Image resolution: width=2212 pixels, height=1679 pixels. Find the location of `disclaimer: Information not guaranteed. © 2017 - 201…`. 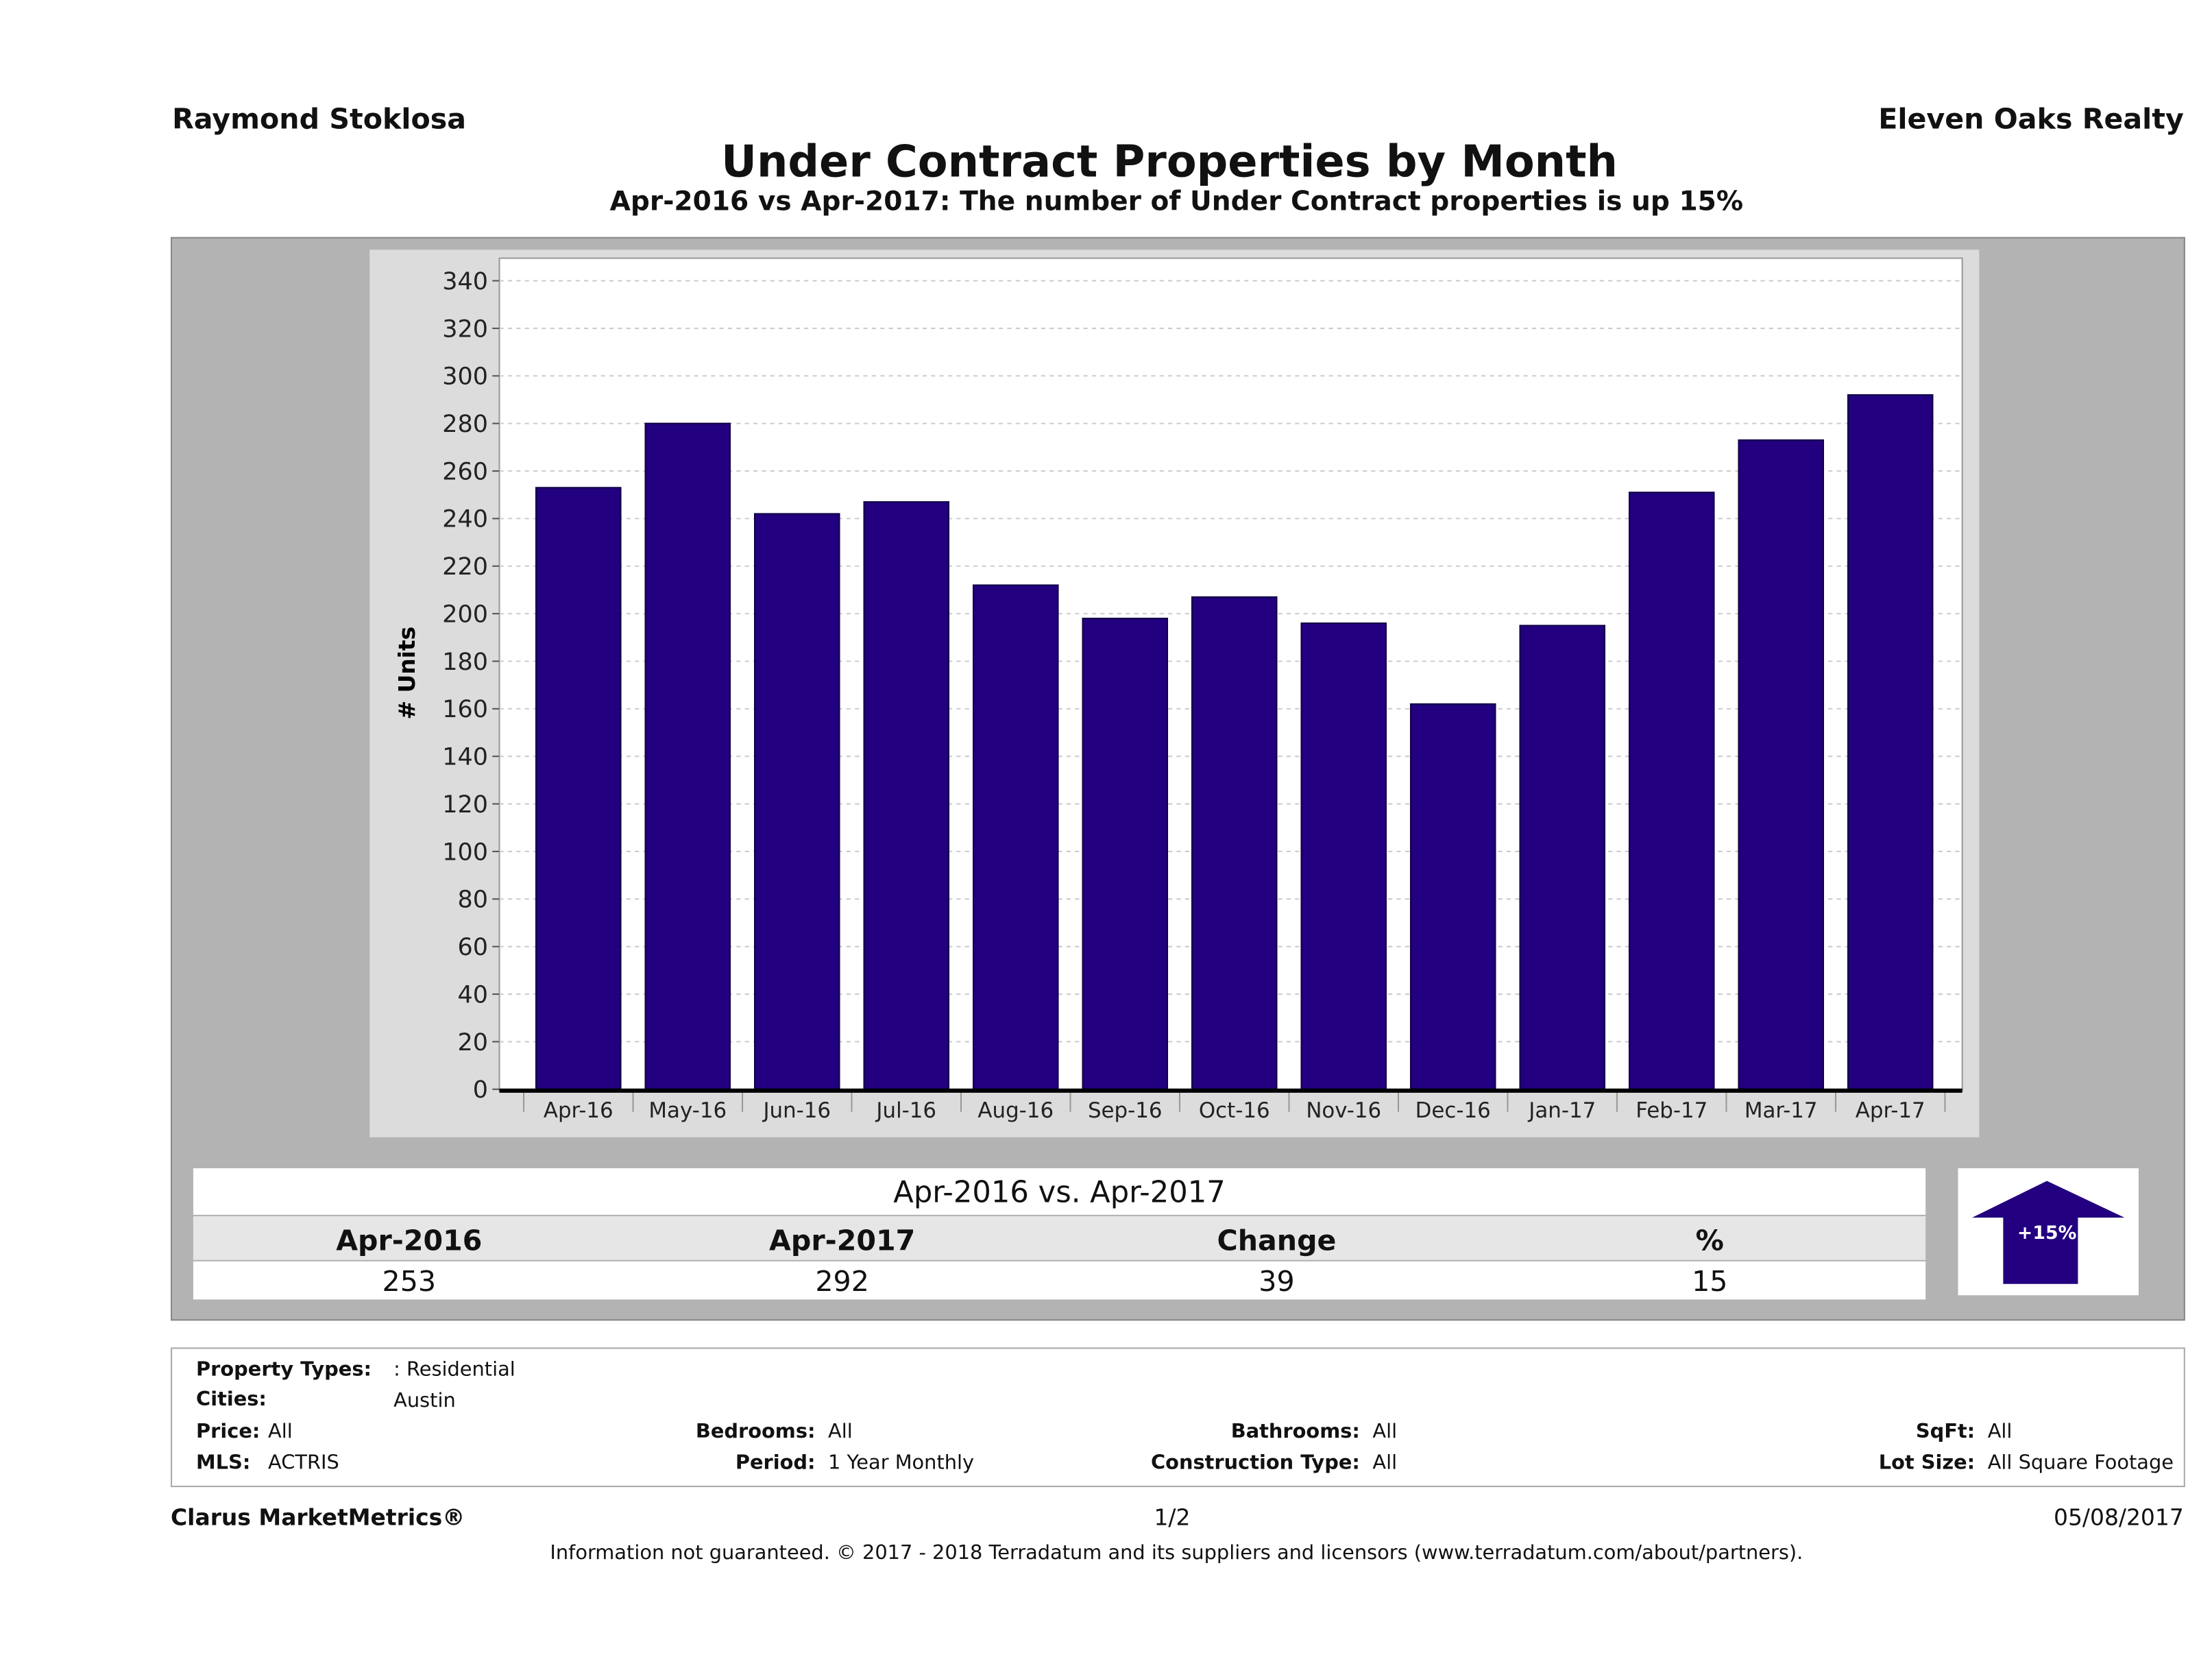

disclaimer: Information not guaranteed. © 2017 - 201… is located at coordinates (1176, 1553).